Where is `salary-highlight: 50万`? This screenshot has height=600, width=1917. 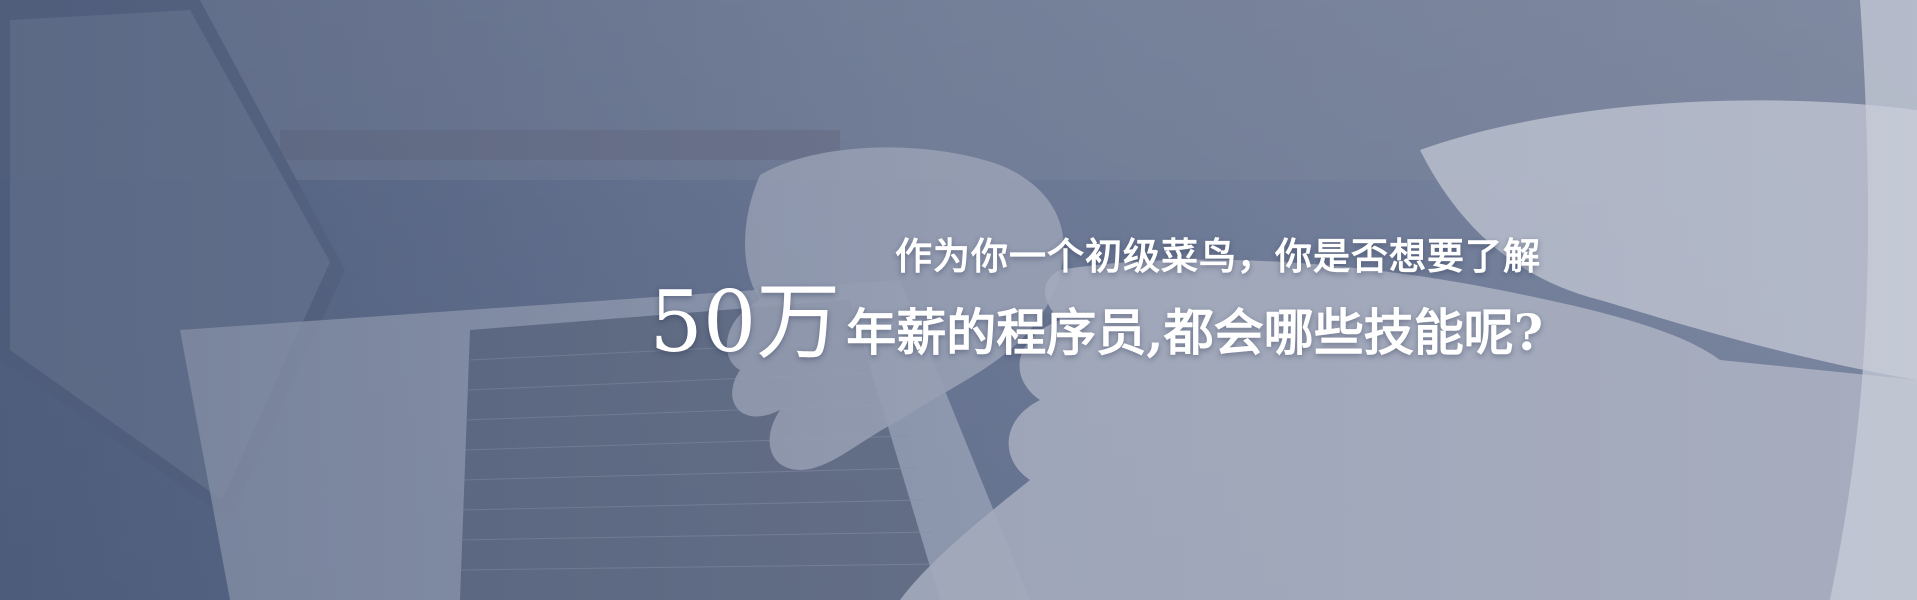
salary-highlight: 50万 is located at coordinates (745, 322).